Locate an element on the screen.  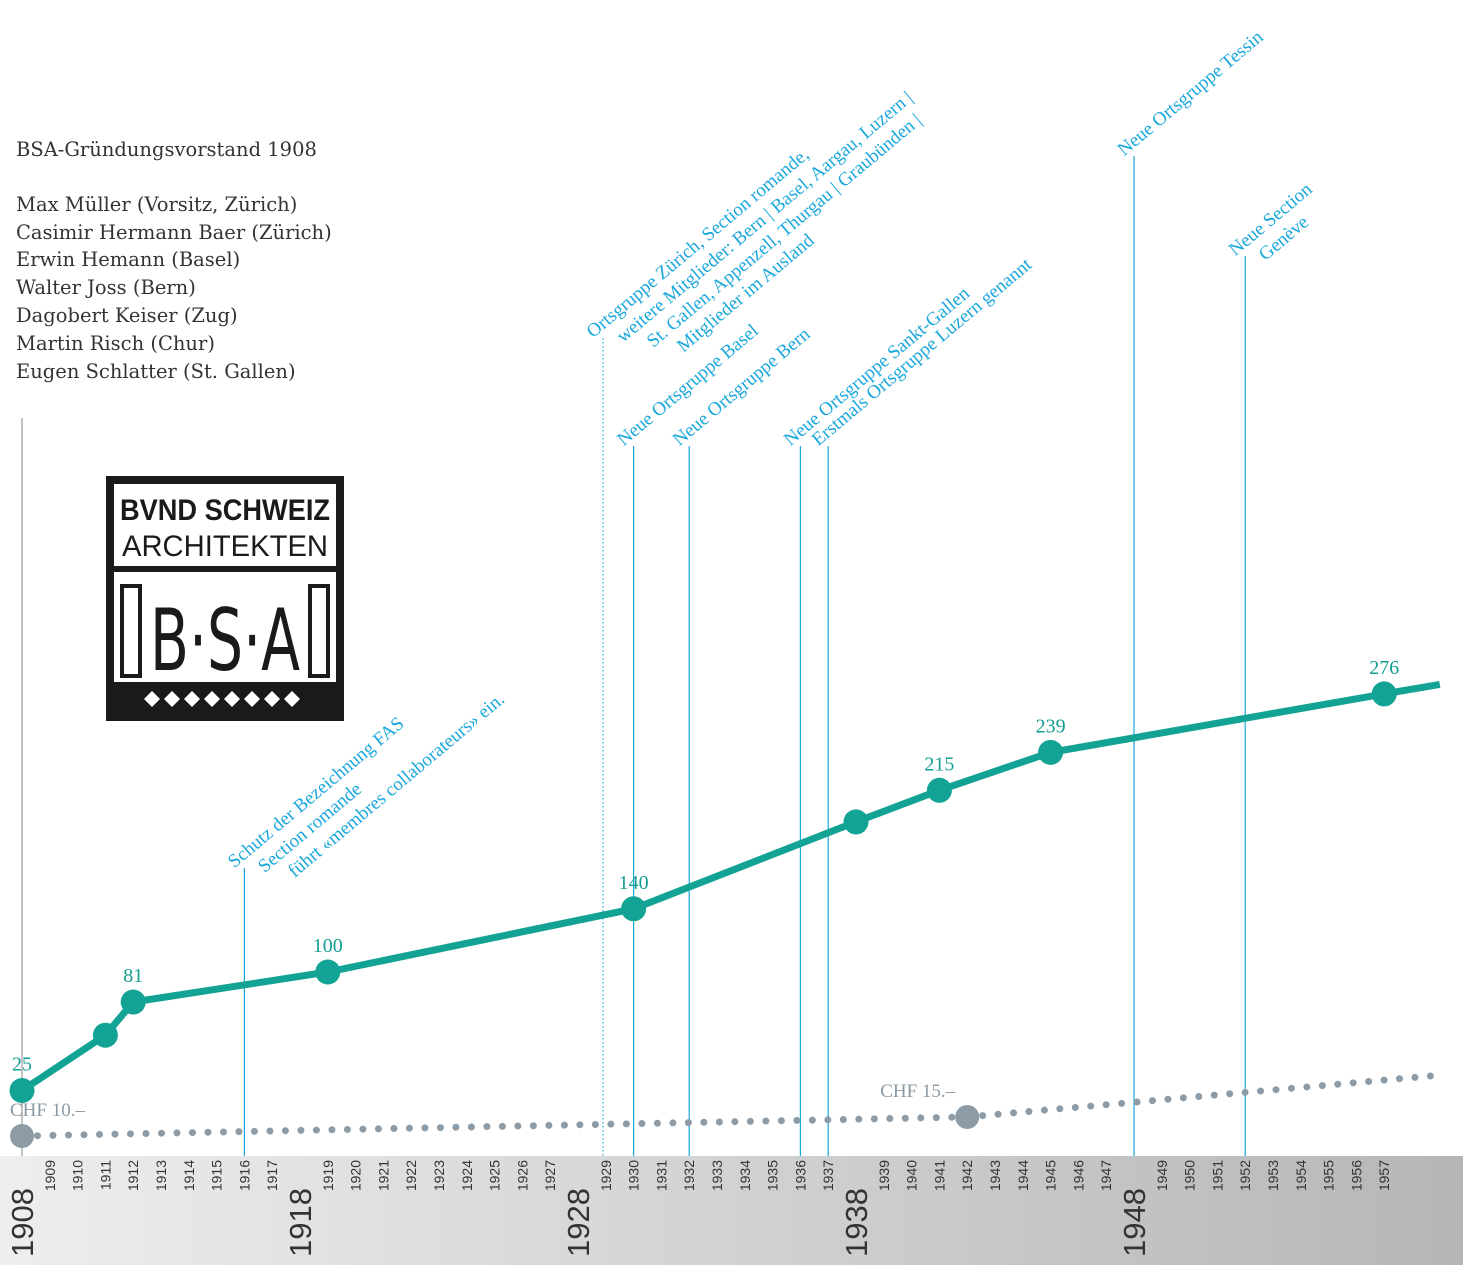
year-tick: 1909 is located at coordinates (50, 1175).